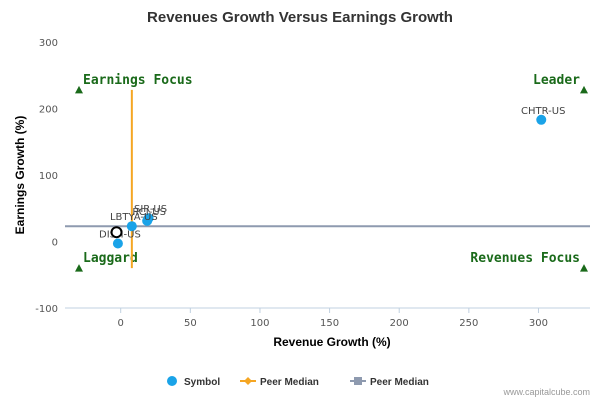 The width and height of the screenshot is (600, 400). I want to click on legend-label: Symbol, so click(202, 382).